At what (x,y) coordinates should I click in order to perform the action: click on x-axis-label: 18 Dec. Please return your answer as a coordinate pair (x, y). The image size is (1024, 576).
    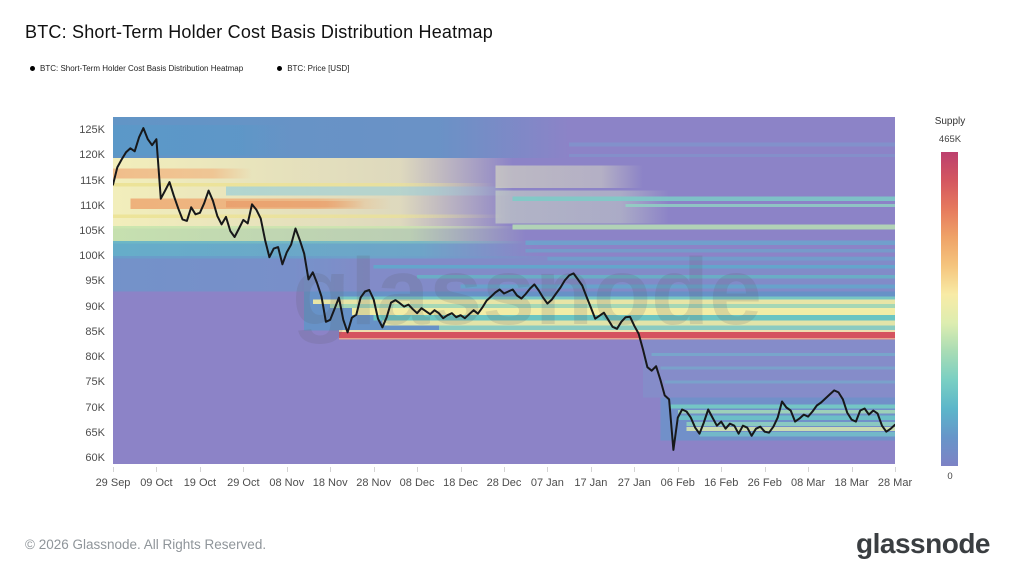
    Looking at the image, I should click on (461, 483).